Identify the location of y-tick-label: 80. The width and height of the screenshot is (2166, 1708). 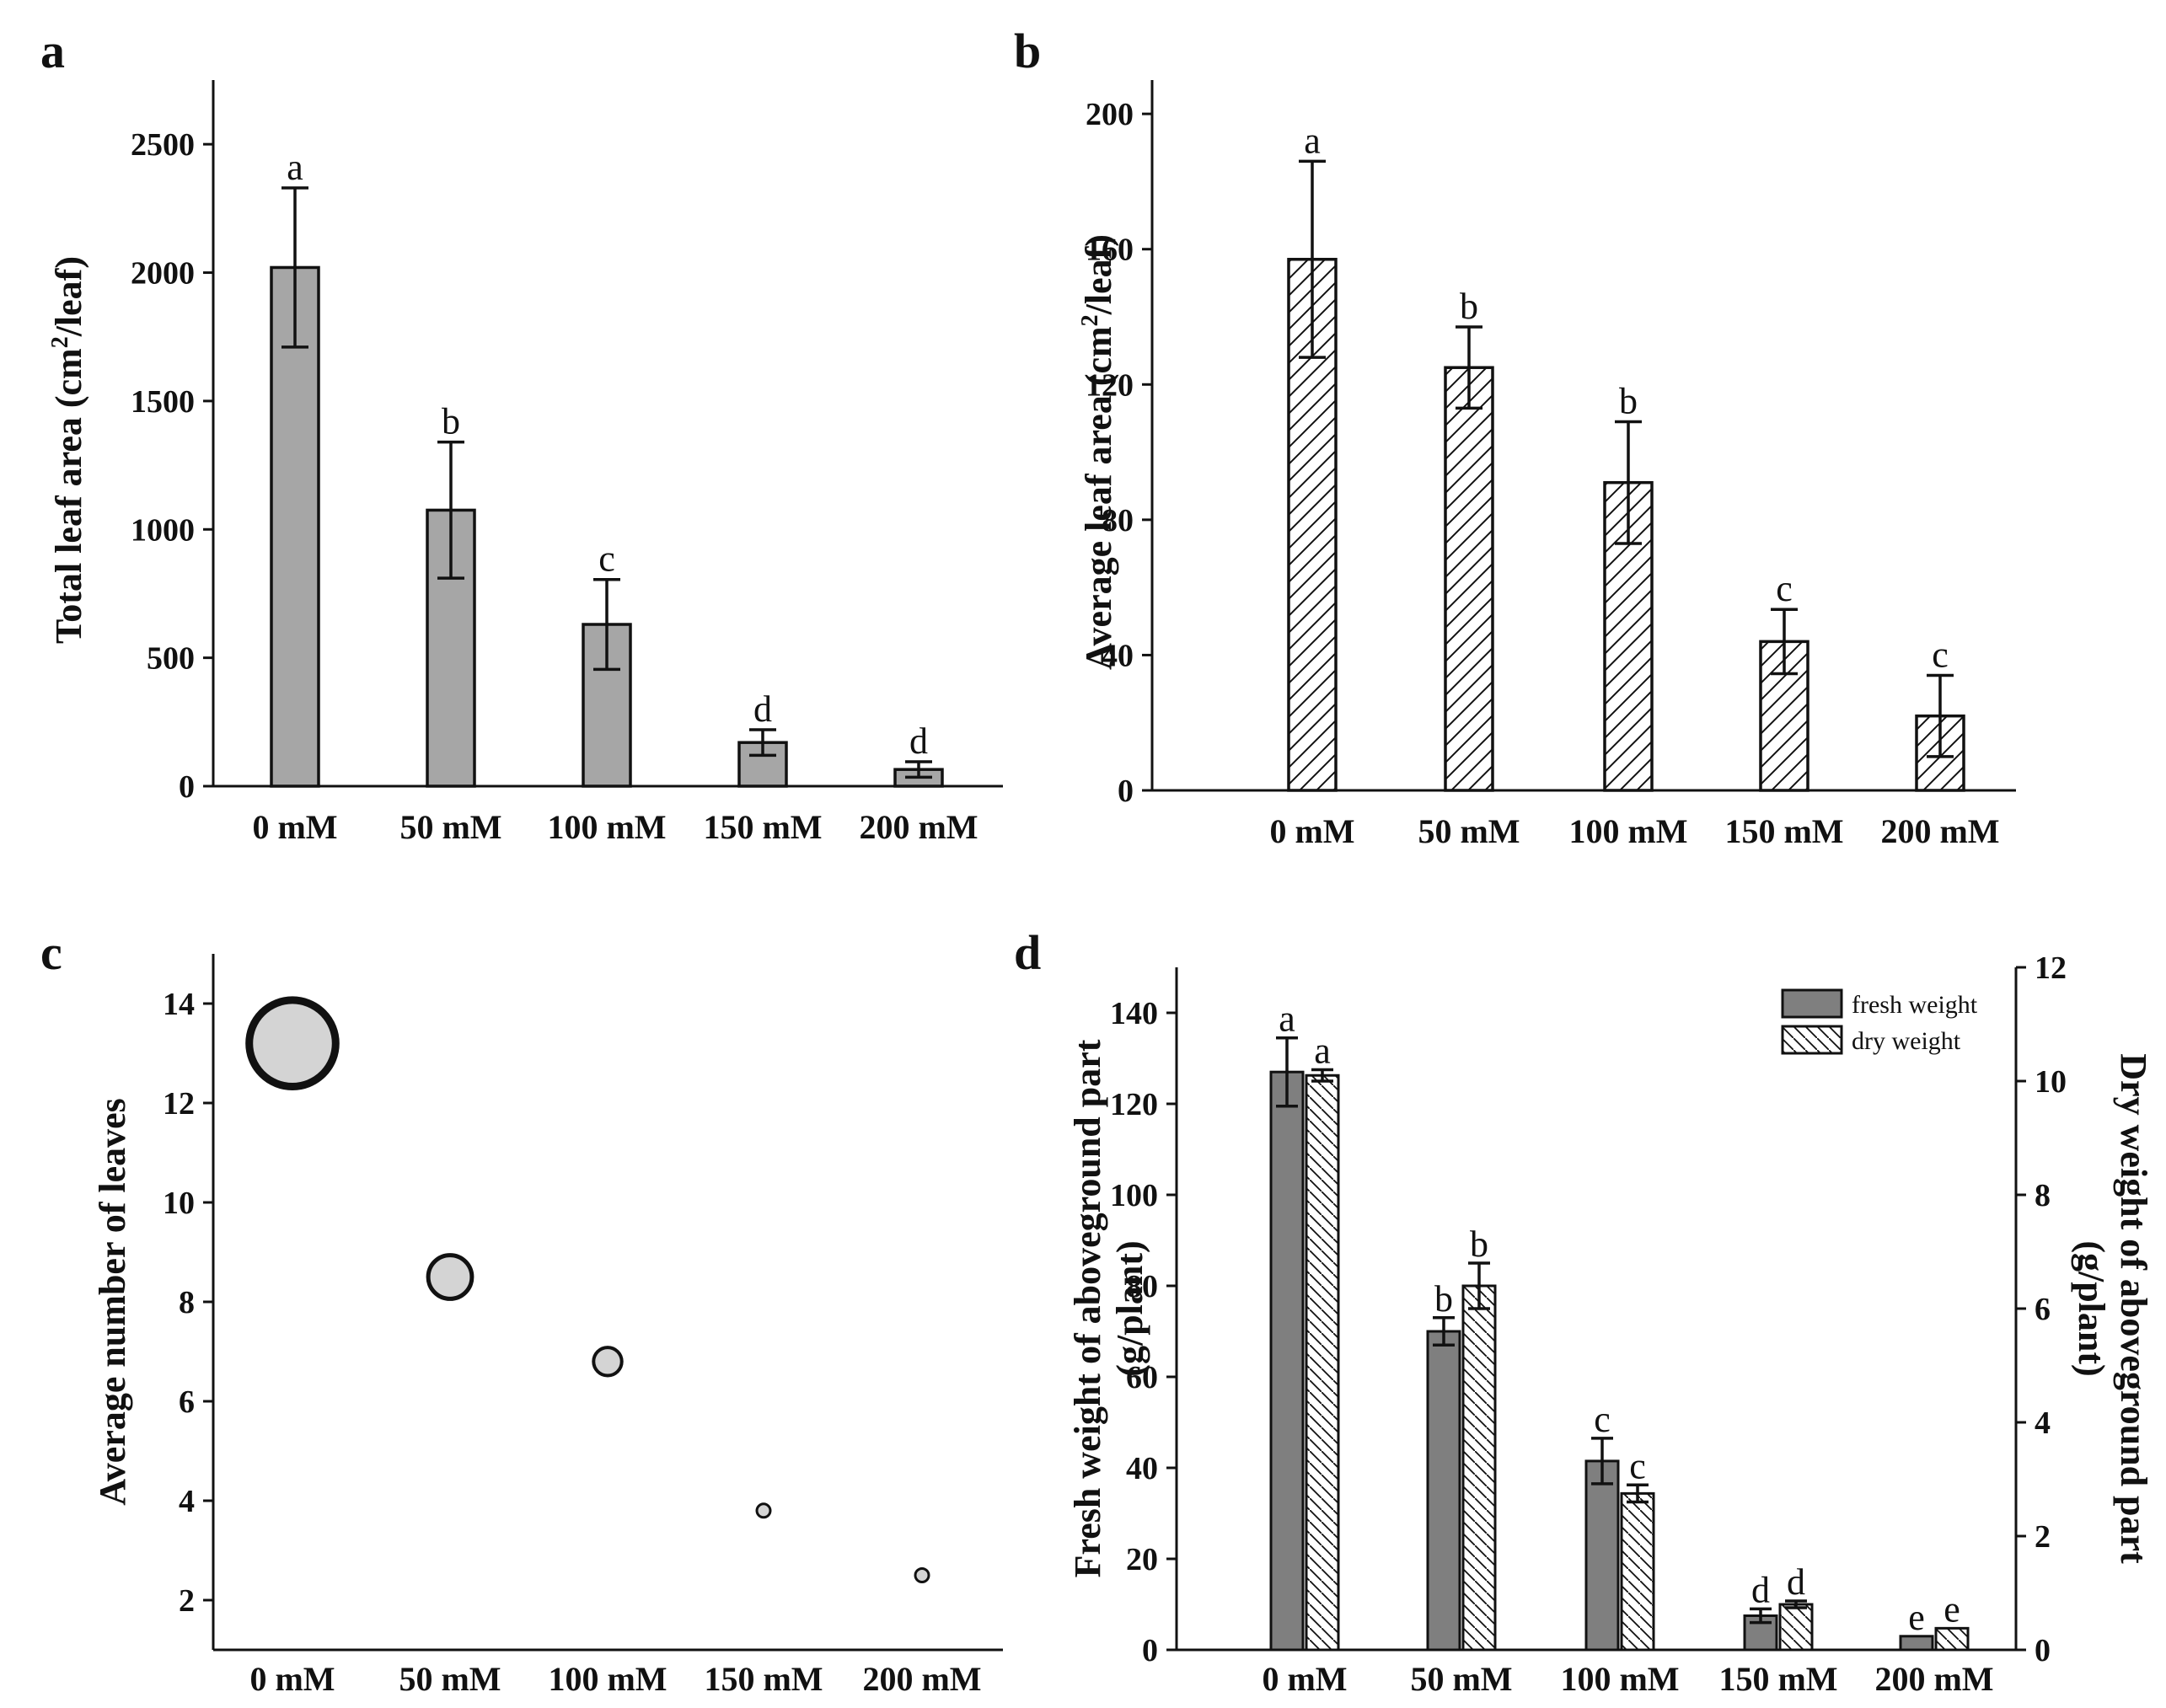
(1142, 1286).